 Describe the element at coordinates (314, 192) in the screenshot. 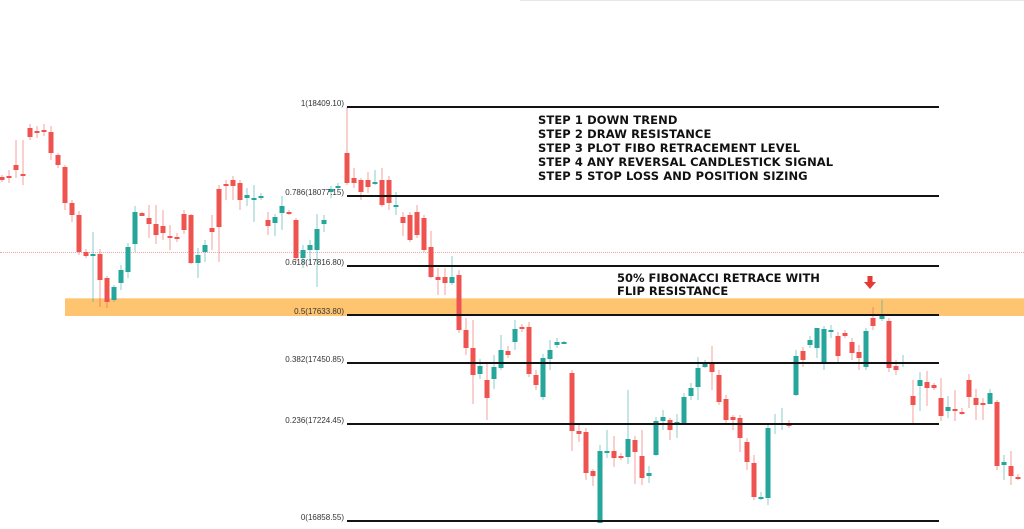

I see `fib-level-label: 0.786(18077.15)` at that location.